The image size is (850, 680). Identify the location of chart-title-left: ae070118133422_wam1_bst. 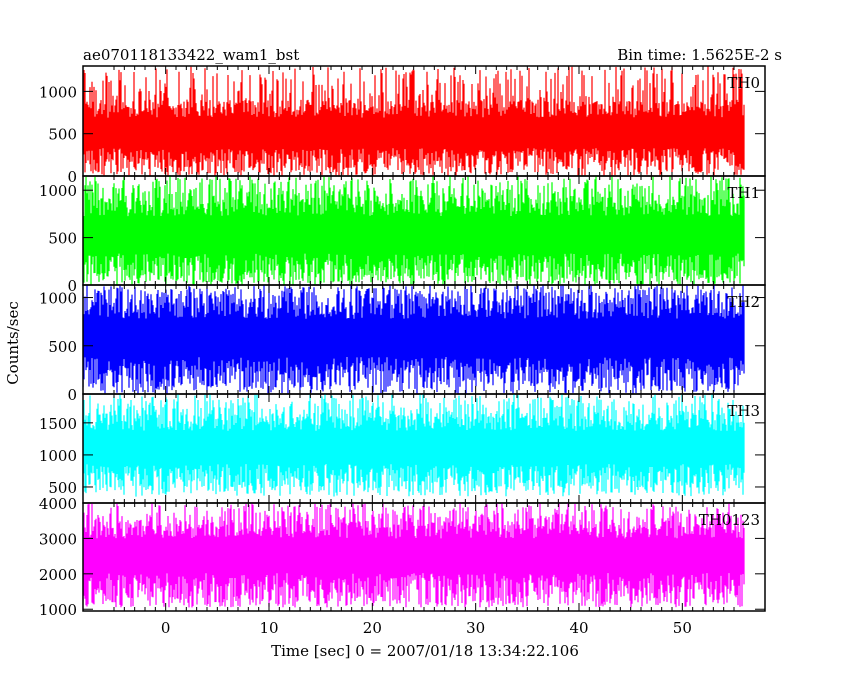
(191, 55).